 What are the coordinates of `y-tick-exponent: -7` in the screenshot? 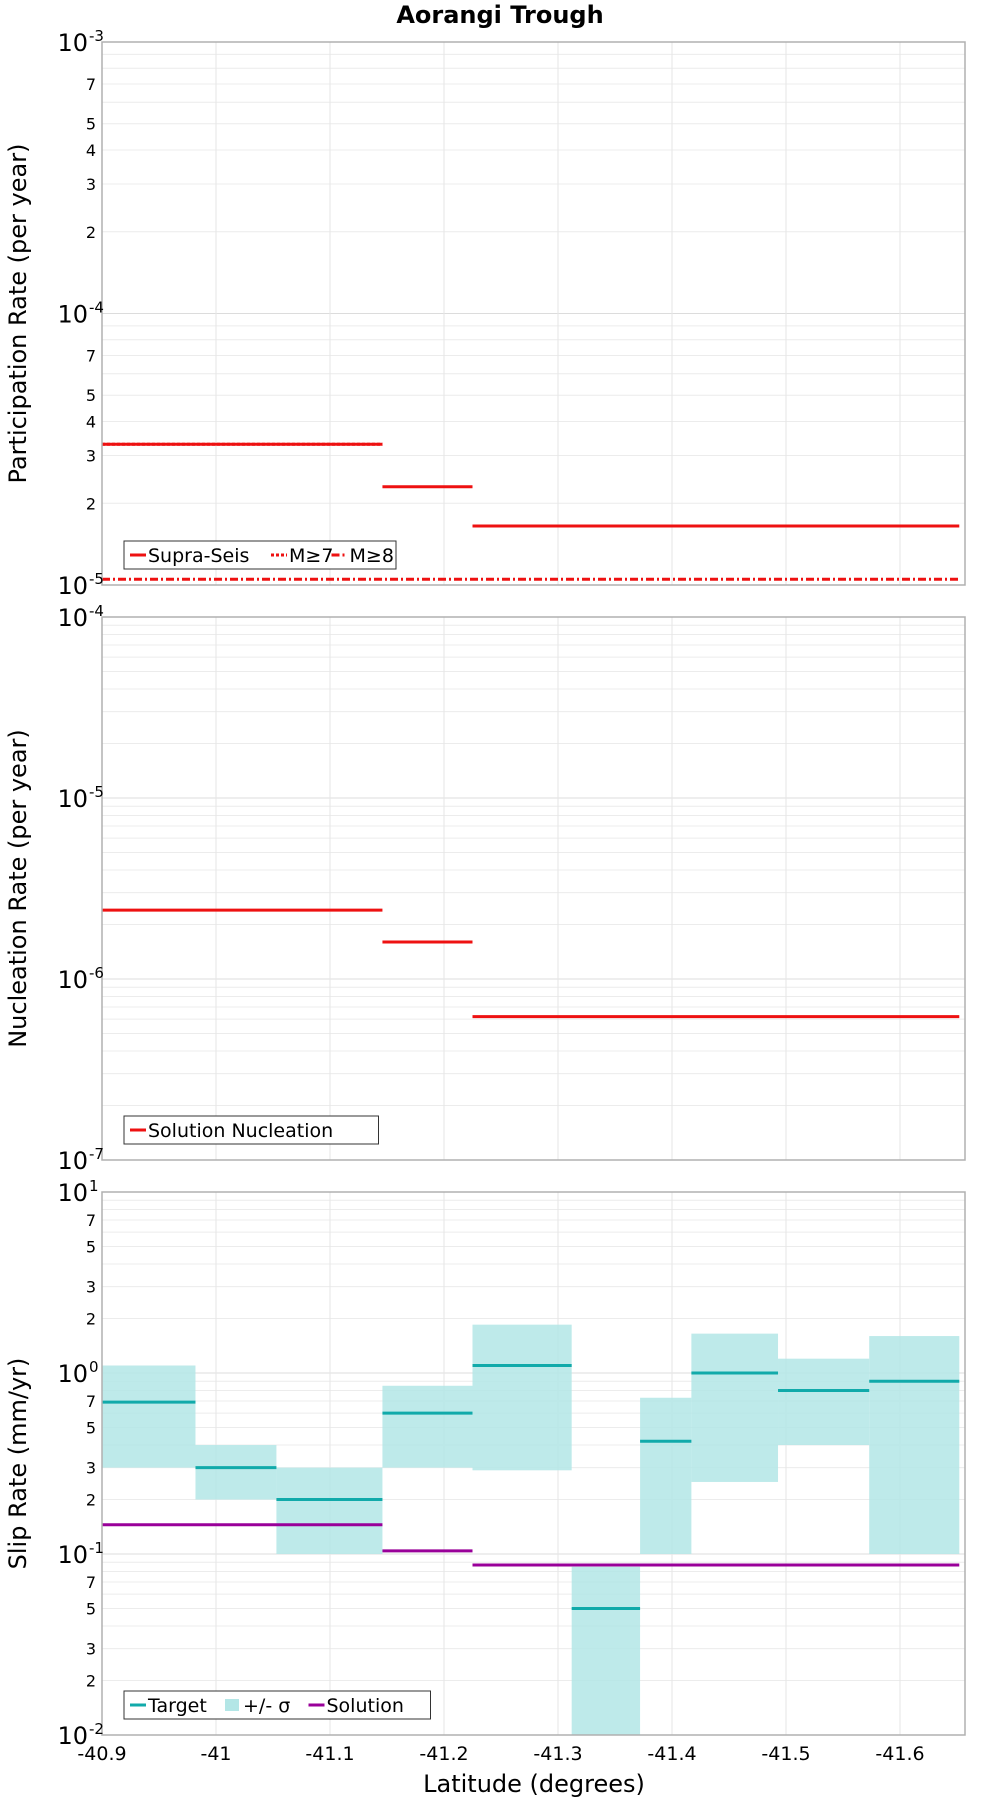 It's located at (96, 1154).